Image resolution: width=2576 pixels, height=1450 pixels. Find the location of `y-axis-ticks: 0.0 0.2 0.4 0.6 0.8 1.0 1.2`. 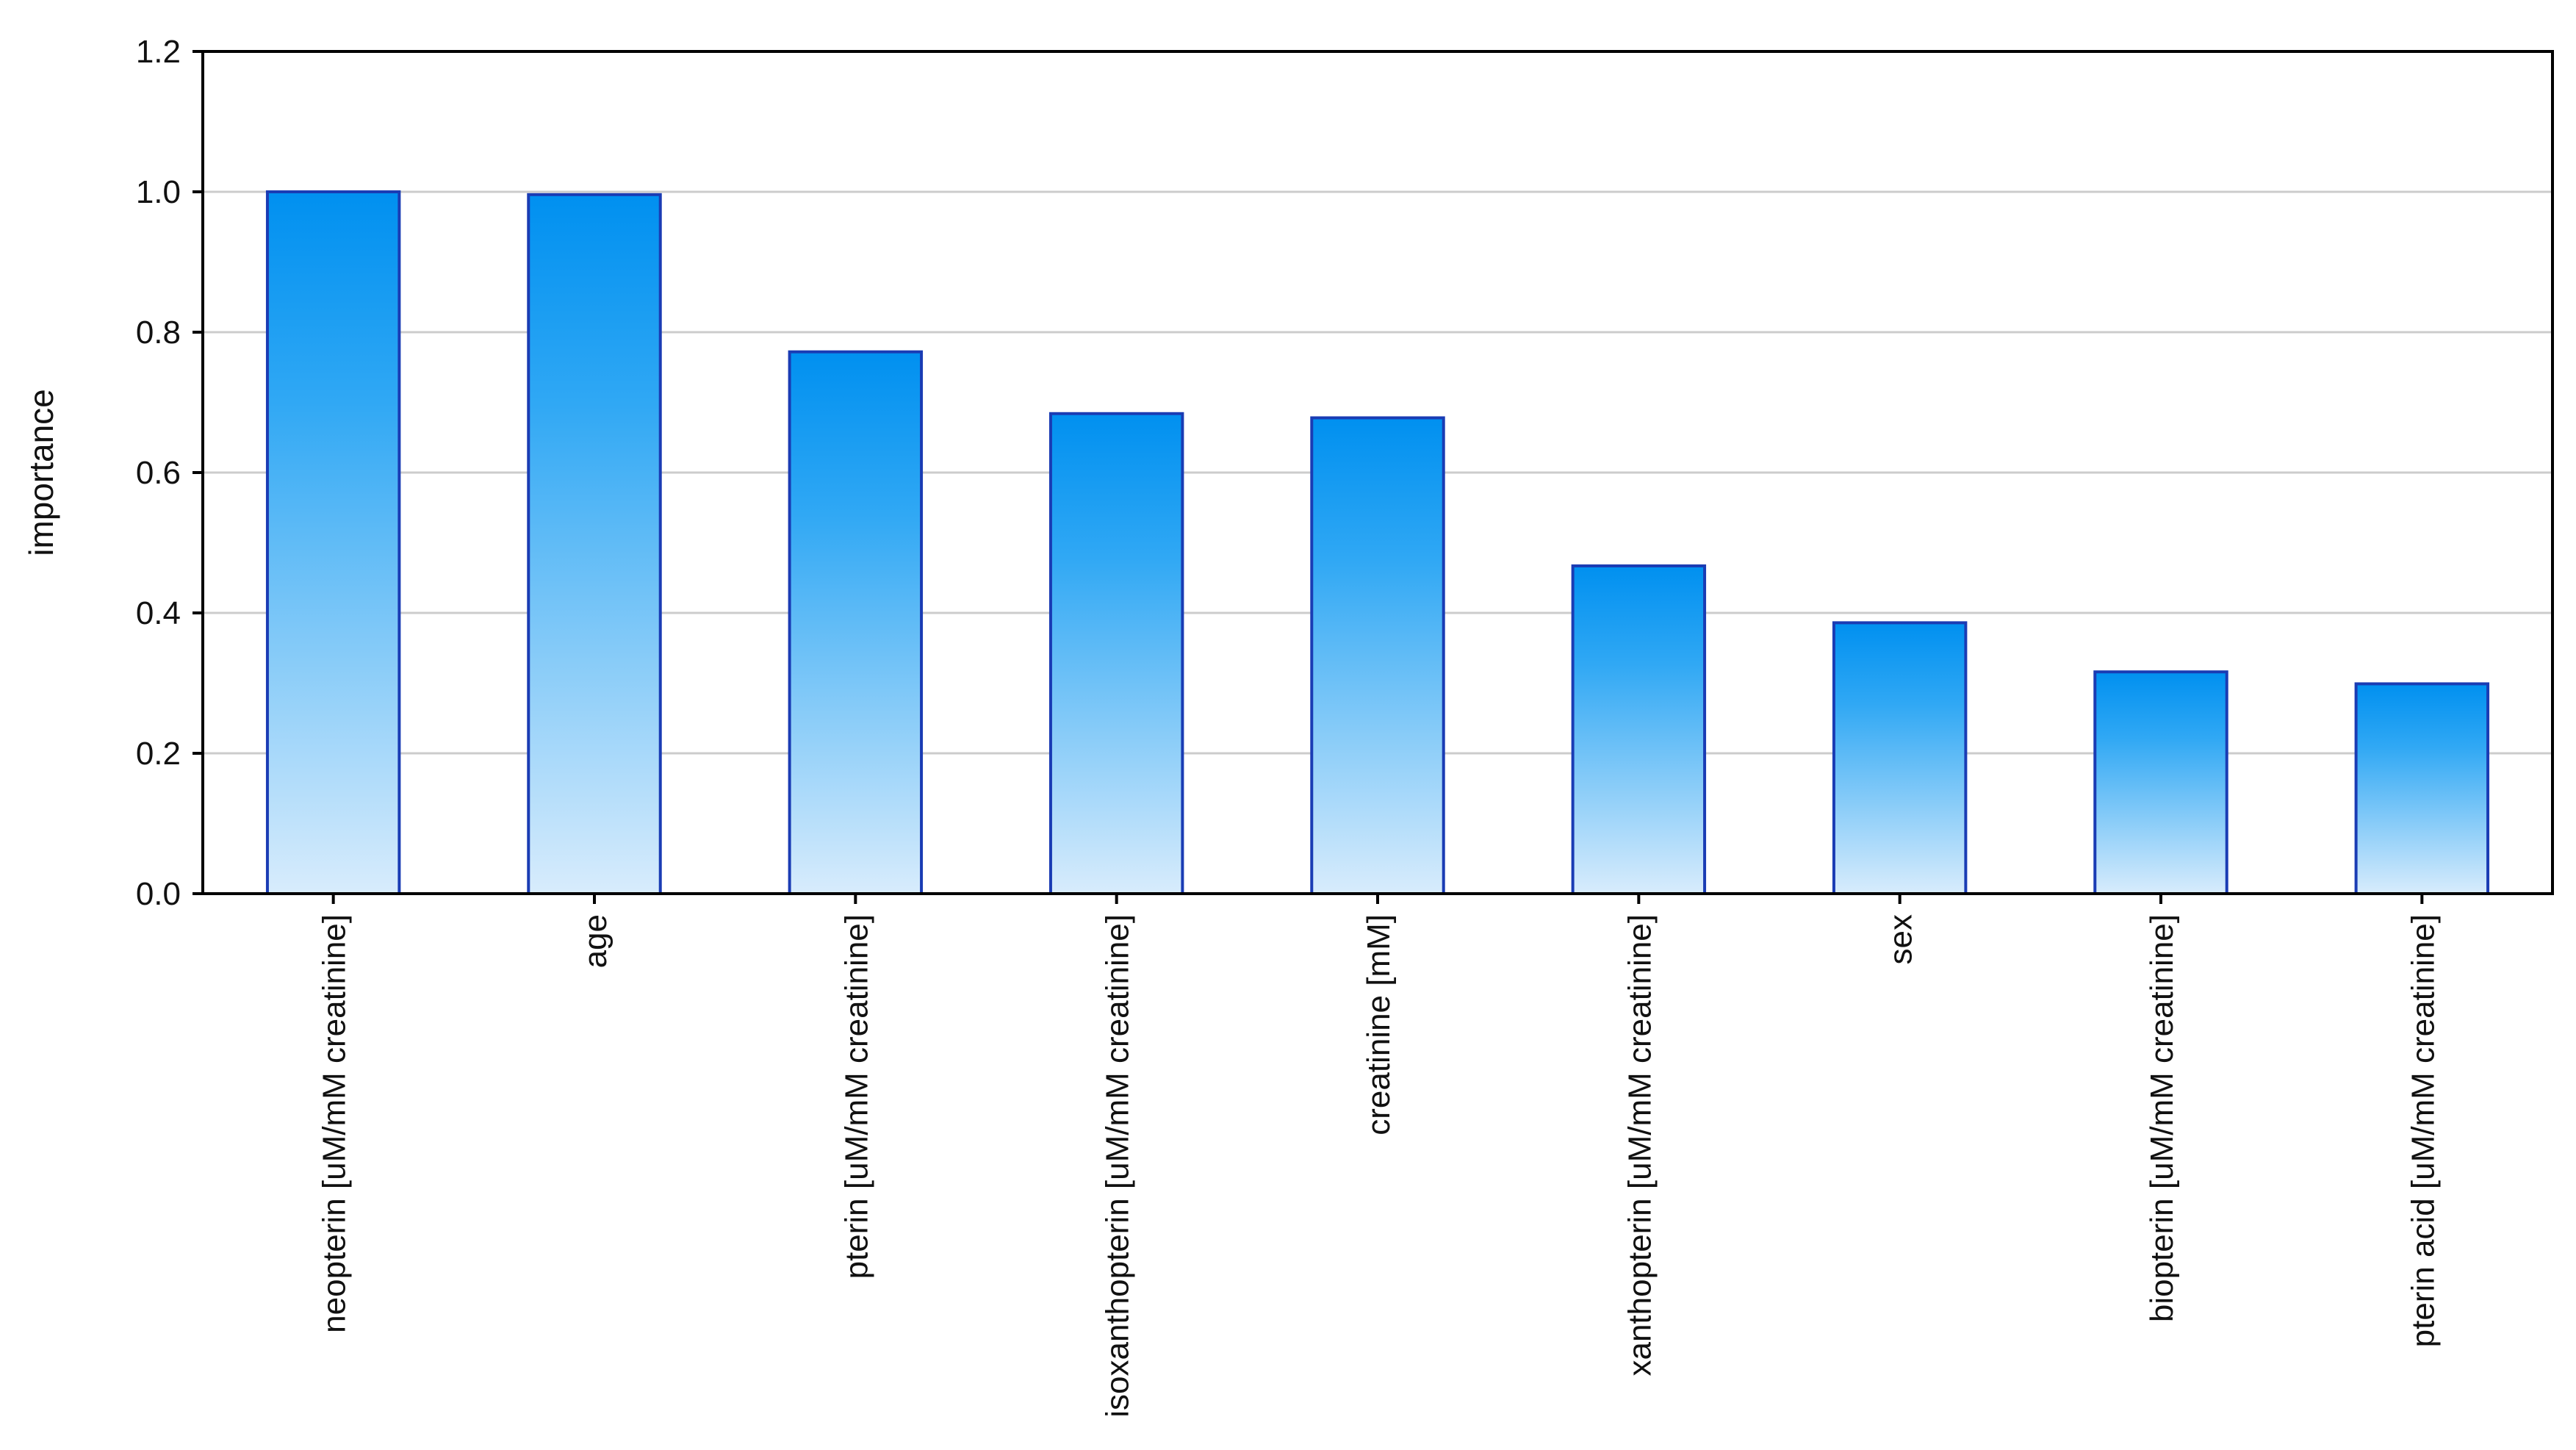

y-axis-ticks: 0.0 0.2 0.4 0.6 0.8 1.0 1.2 is located at coordinates (169, 473).